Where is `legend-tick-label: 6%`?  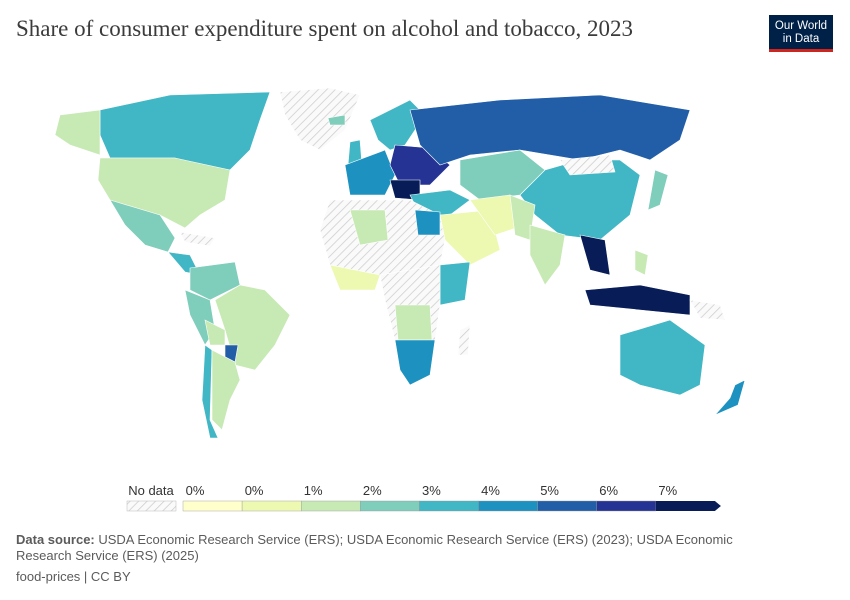
legend-tick-label: 6% is located at coordinates (608, 490).